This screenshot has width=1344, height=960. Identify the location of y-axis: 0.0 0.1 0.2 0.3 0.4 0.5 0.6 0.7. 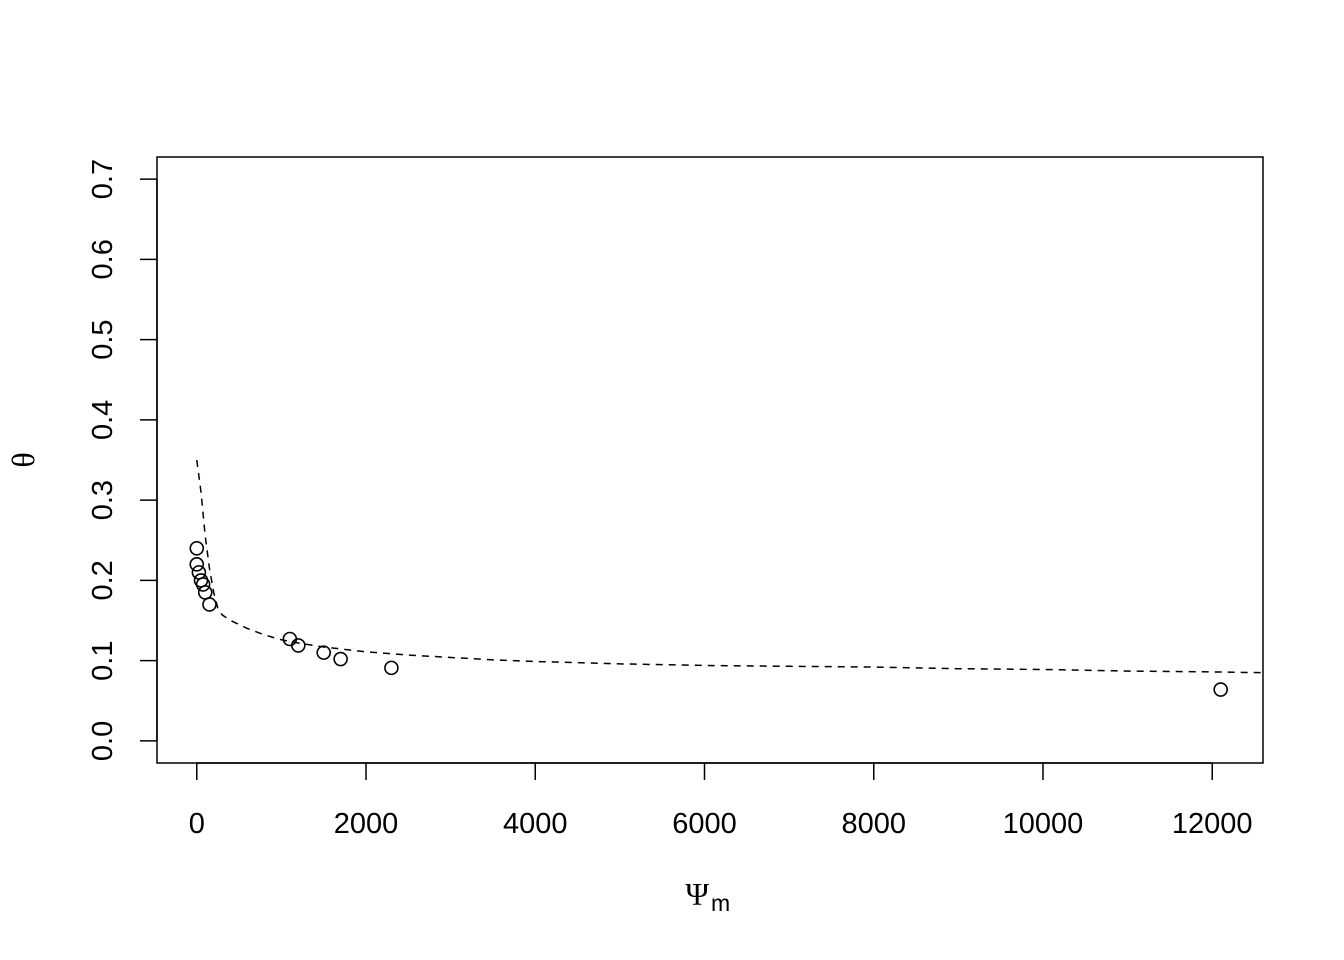
(122, 460).